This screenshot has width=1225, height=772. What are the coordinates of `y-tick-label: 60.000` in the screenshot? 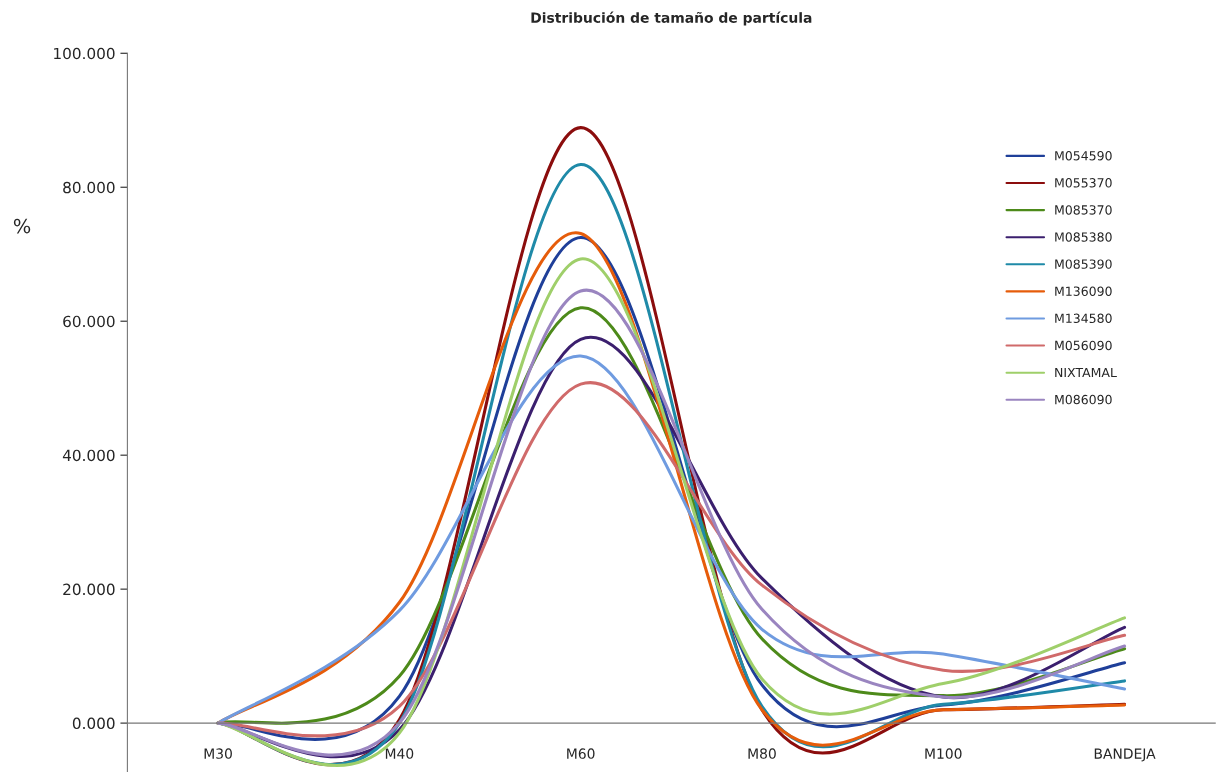 It's located at (89, 321).